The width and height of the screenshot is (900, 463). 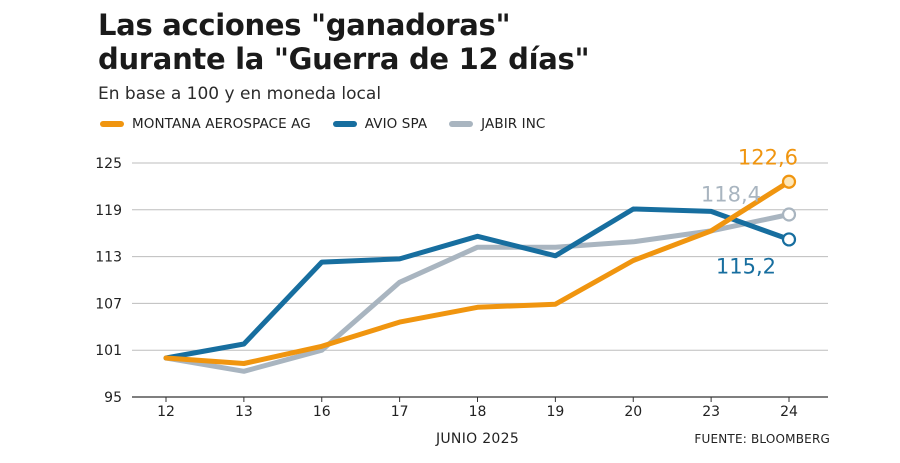 I want to click on legend-swatch-montana, so click(x=112, y=124).